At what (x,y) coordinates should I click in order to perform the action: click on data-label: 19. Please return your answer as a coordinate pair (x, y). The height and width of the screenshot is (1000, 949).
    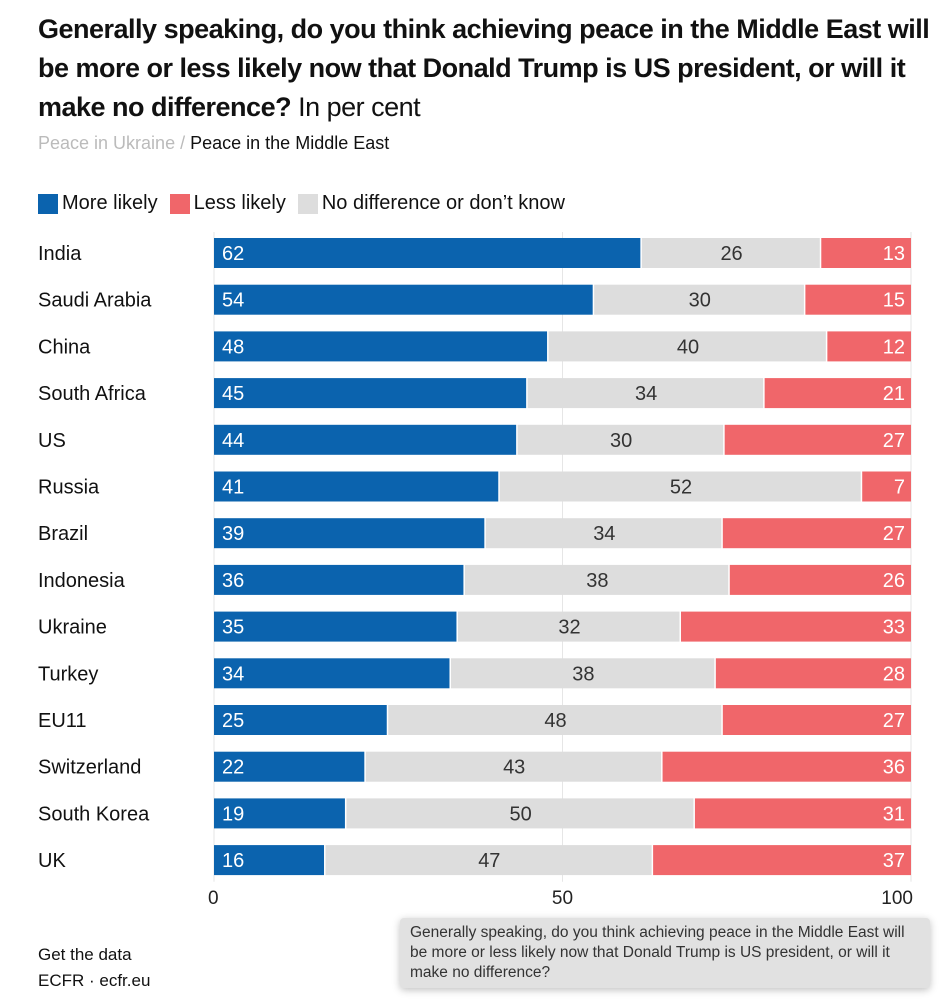
    Looking at the image, I should click on (233, 814).